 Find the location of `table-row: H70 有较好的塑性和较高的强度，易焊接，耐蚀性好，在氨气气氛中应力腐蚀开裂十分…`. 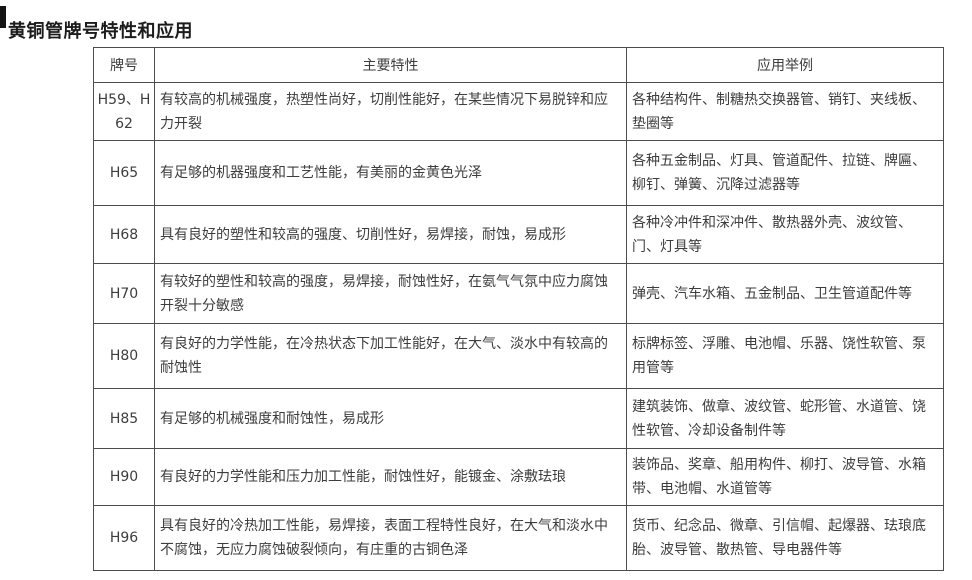

table-row: H70 有较好的塑性和较高的强度，易焊接，耐蚀性好，在氨气气氛中应力腐蚀开裂十分… is located at coordinates (518, 293).